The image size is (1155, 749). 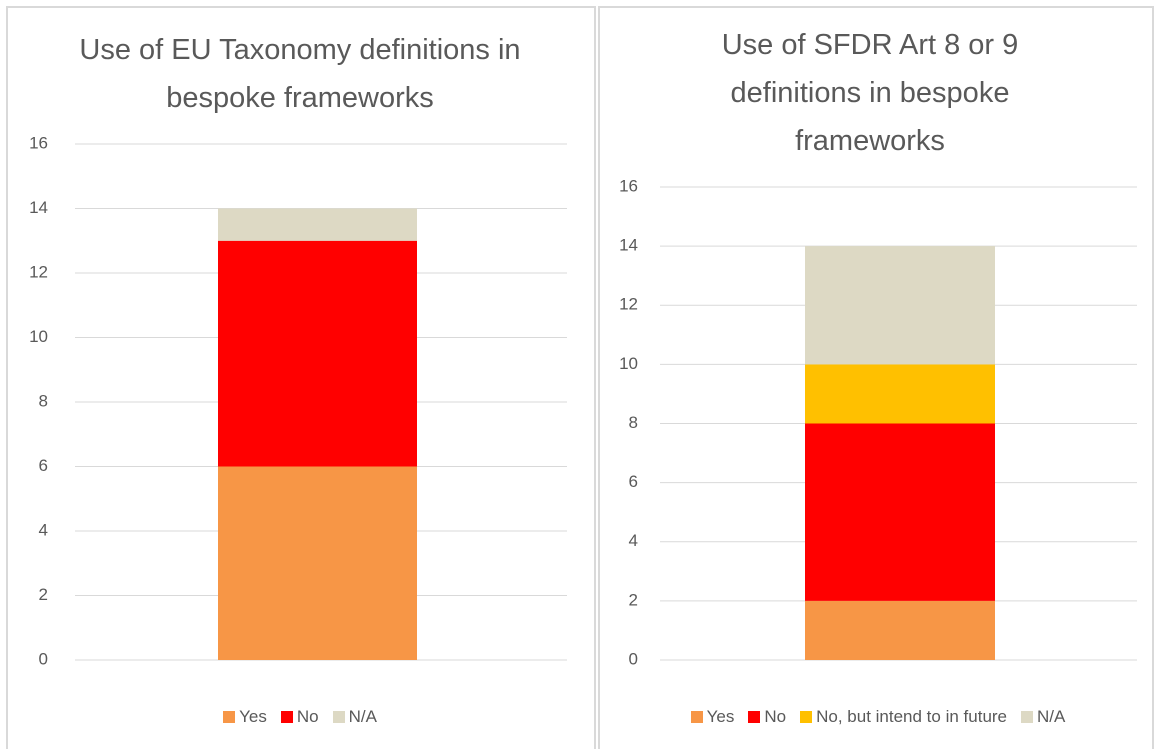 I want to click on legend-item: No, but intend to in future, so click(x=903, y=717).